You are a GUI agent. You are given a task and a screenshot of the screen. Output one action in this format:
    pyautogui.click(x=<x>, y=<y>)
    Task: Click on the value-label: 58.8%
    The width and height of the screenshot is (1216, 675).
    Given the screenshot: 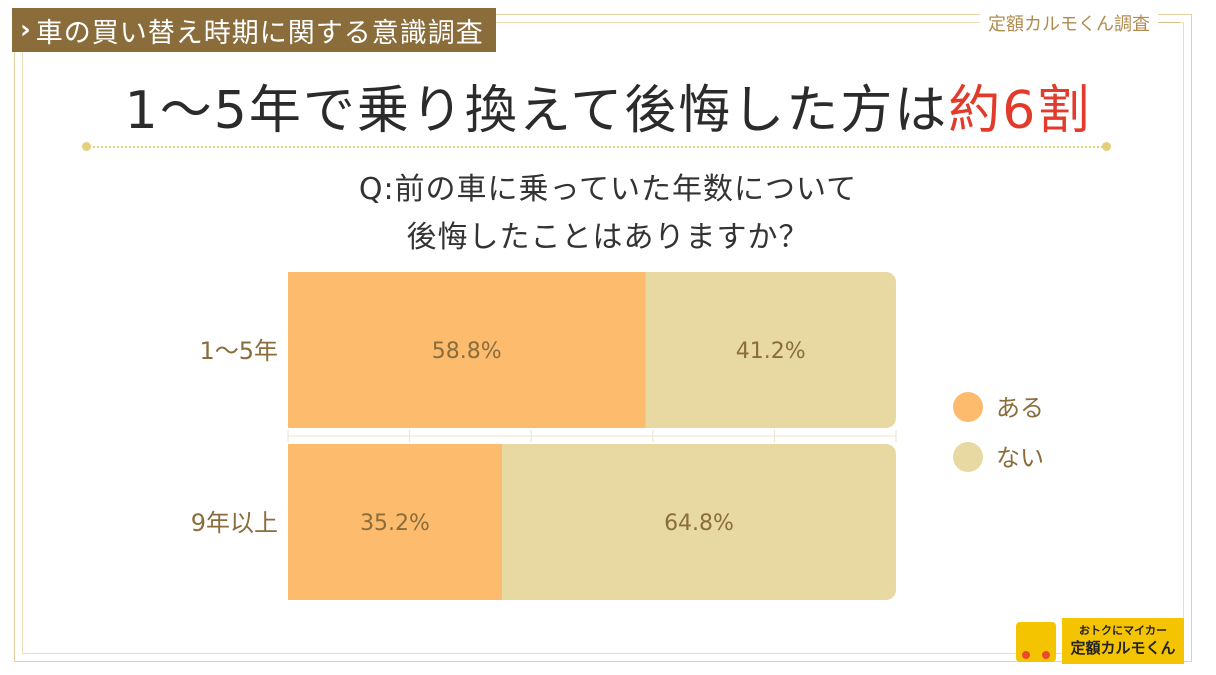 What is the action you would take?
    pyautogui.click(x=467, y=351)
    